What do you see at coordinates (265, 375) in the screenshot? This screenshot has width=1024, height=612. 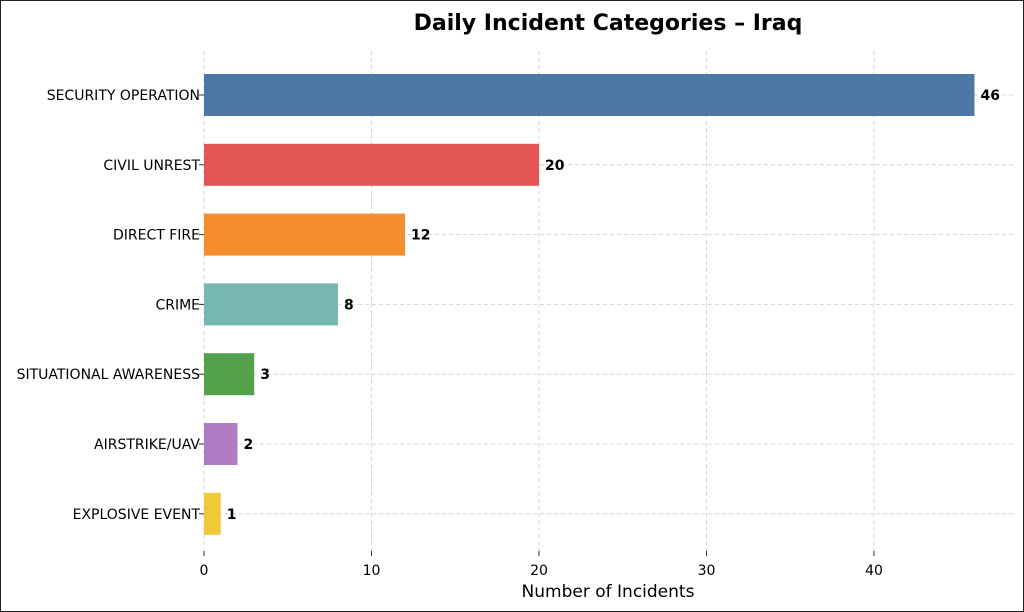 I see `bar-value-label: 3` at bounding box center [265, 375].